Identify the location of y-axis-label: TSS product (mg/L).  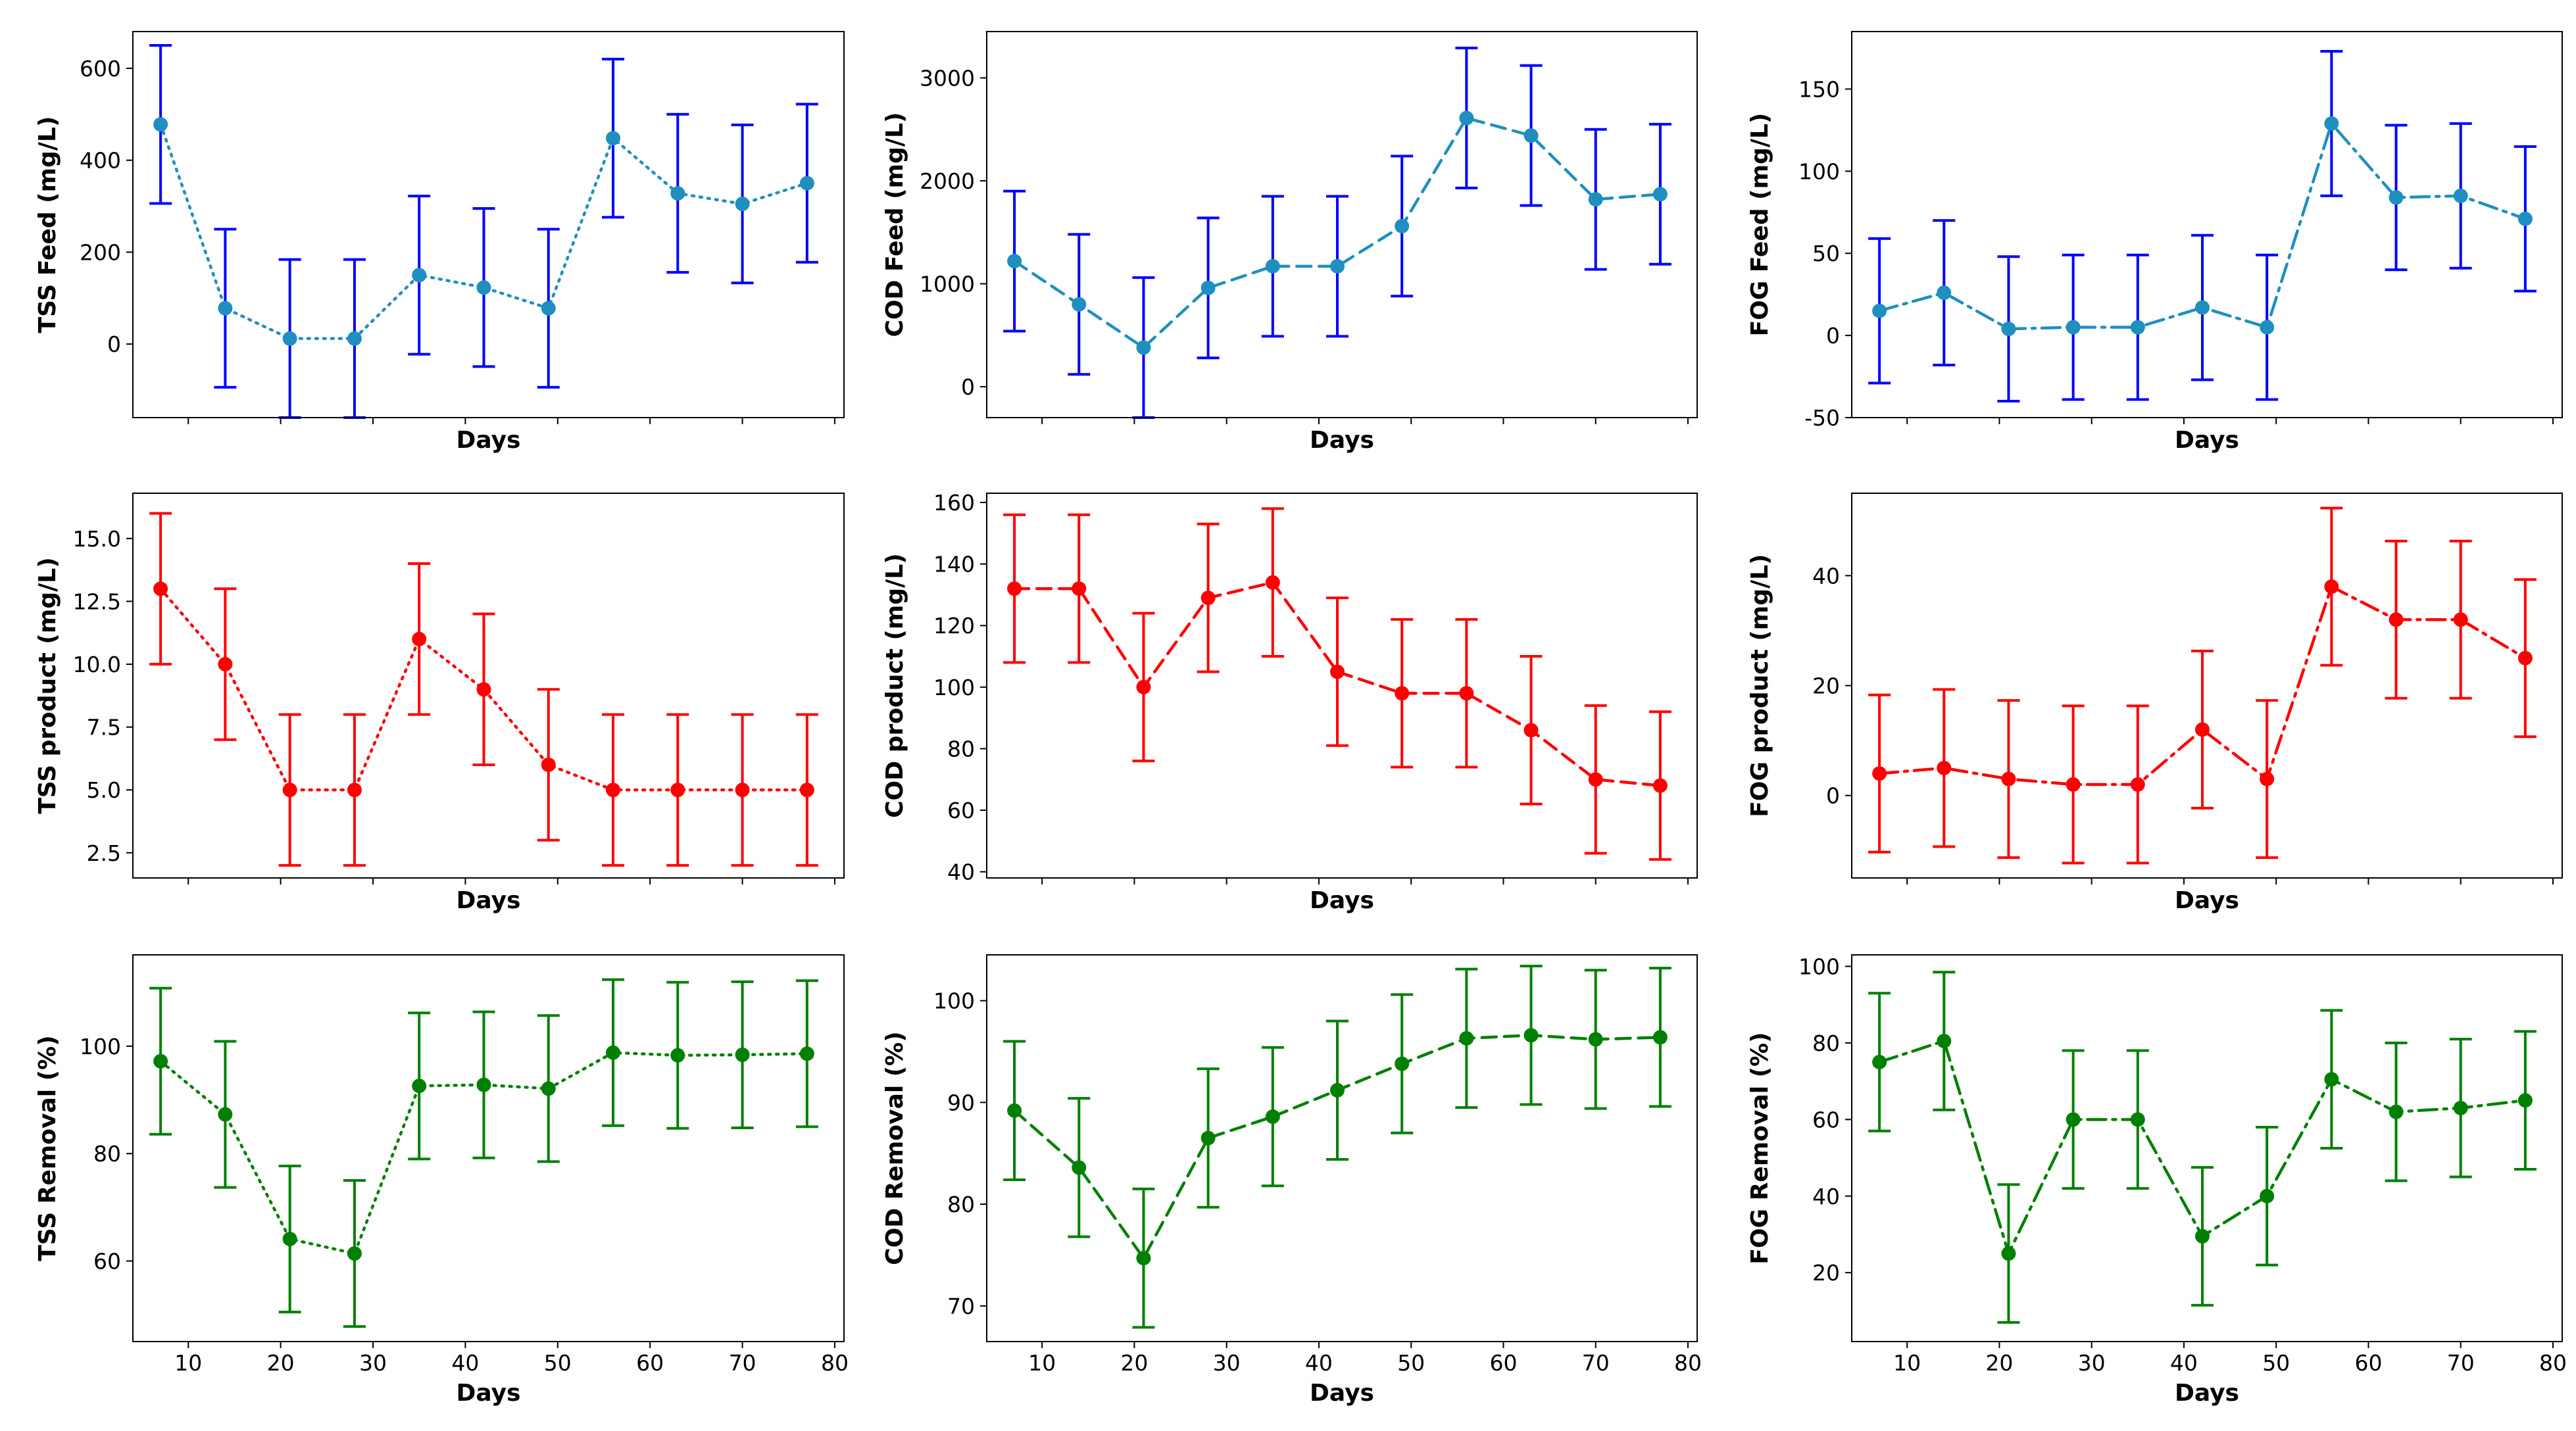
(47, 685).